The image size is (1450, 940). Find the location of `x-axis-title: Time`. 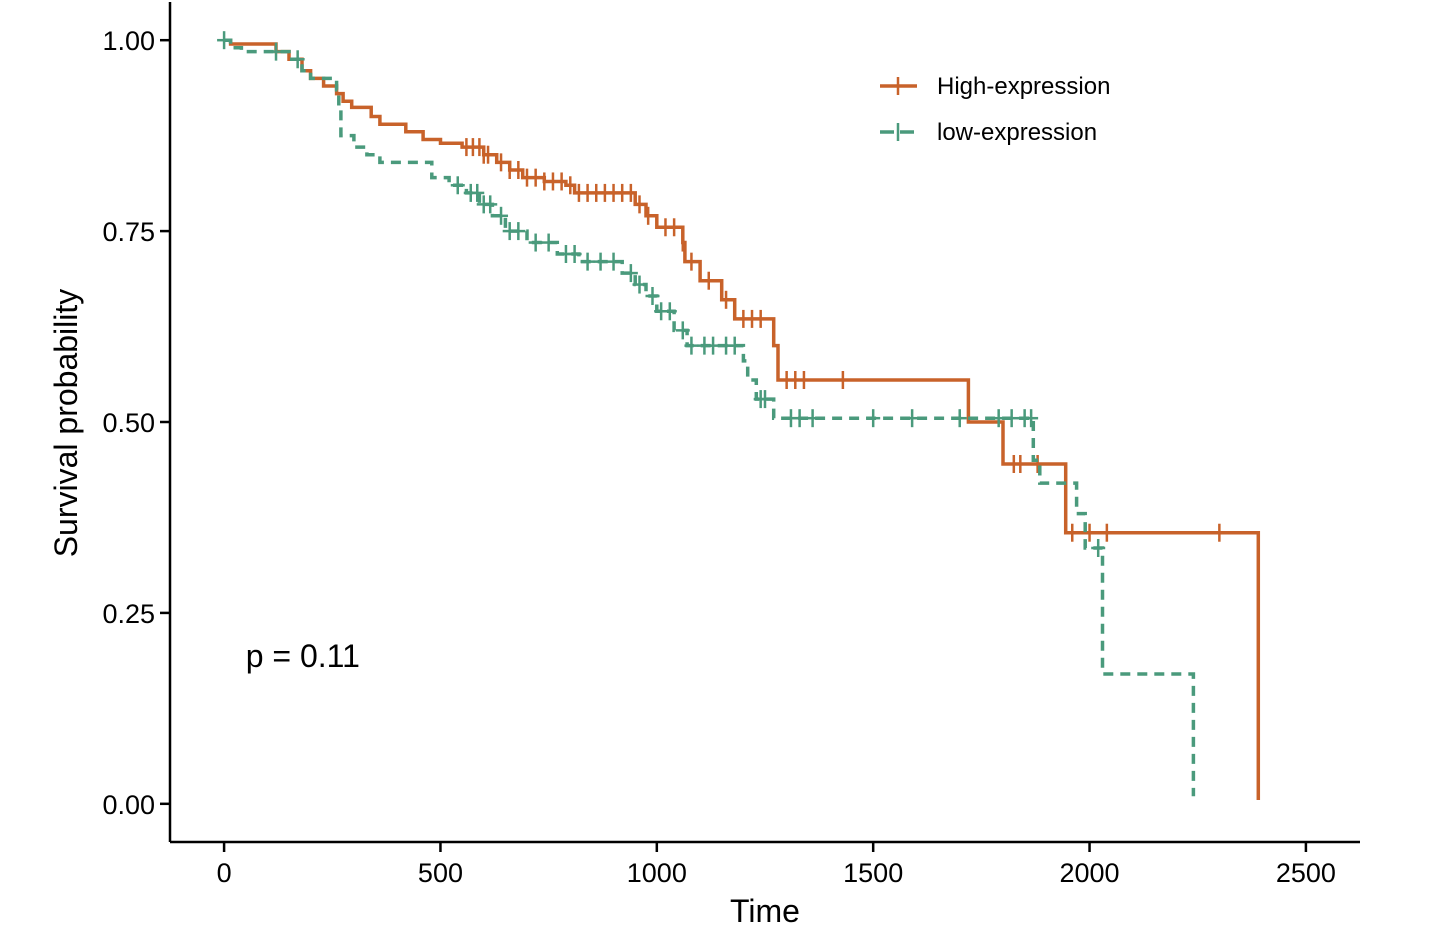

x-axis-title: Time is located at coordinates (765, 911).